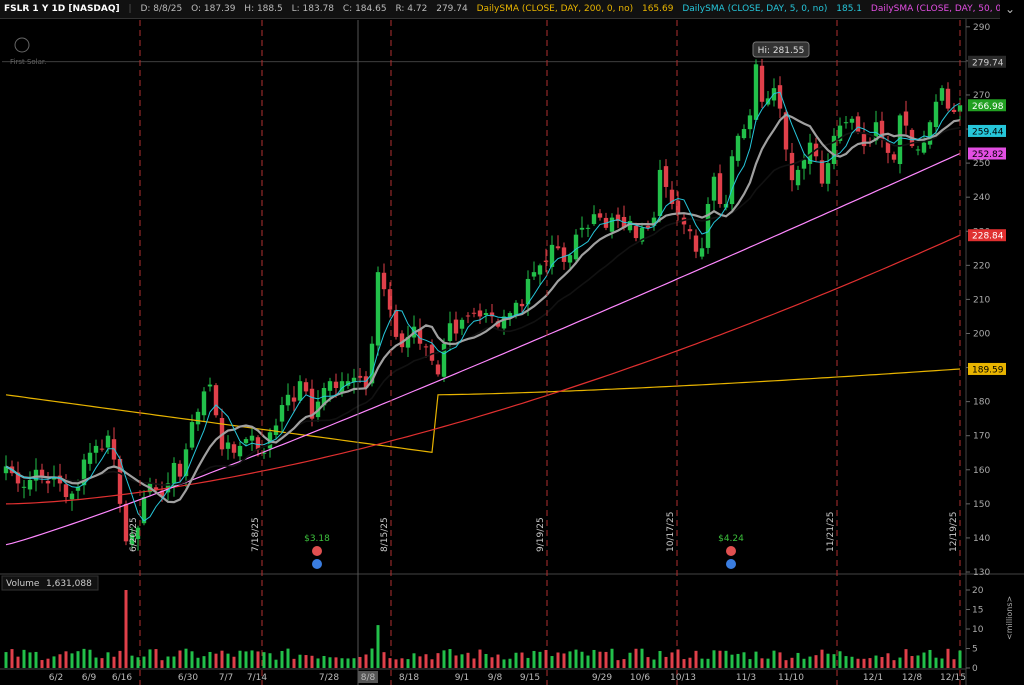 The image size is (1024, 685). I want to click on event-info-icon, so click(317, 564).